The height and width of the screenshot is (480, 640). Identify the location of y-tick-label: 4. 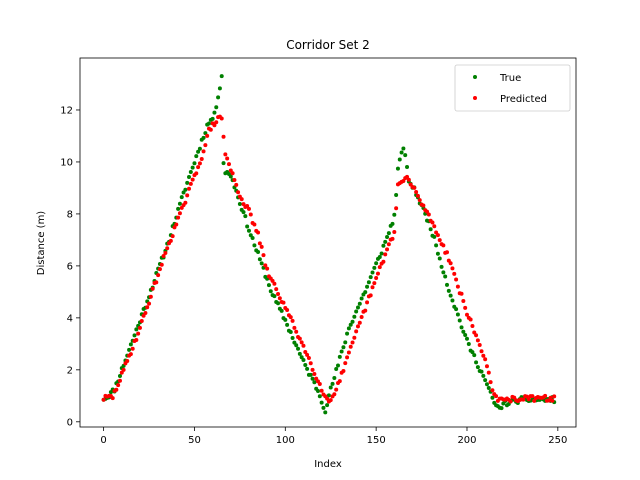
(70, 318).